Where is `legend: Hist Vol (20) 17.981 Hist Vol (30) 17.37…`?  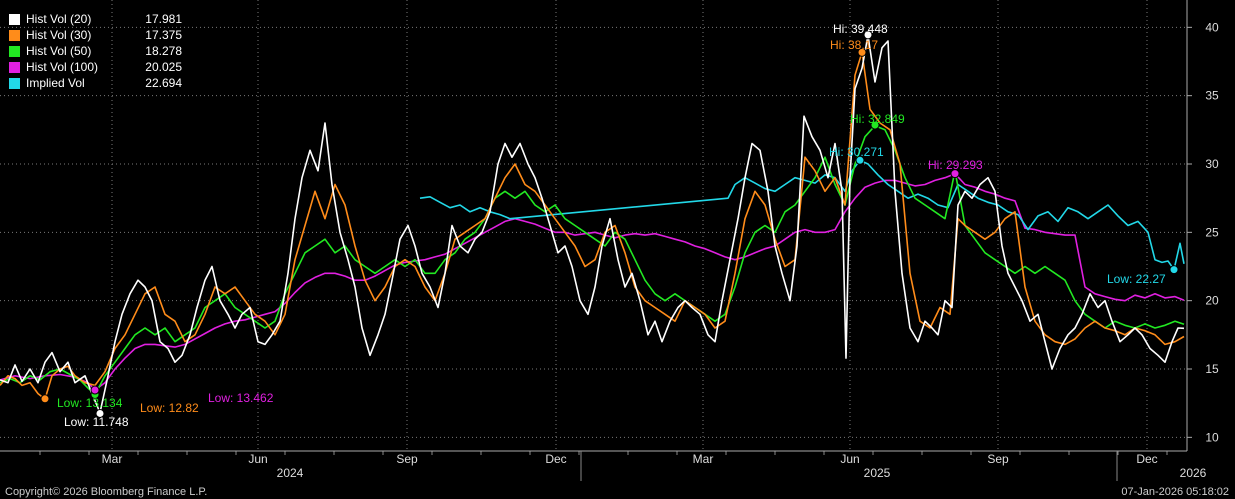
legend: Hist Vol (20) 17.981 Hist Vol (30) 17.37… is located at coordinates (95, 51).